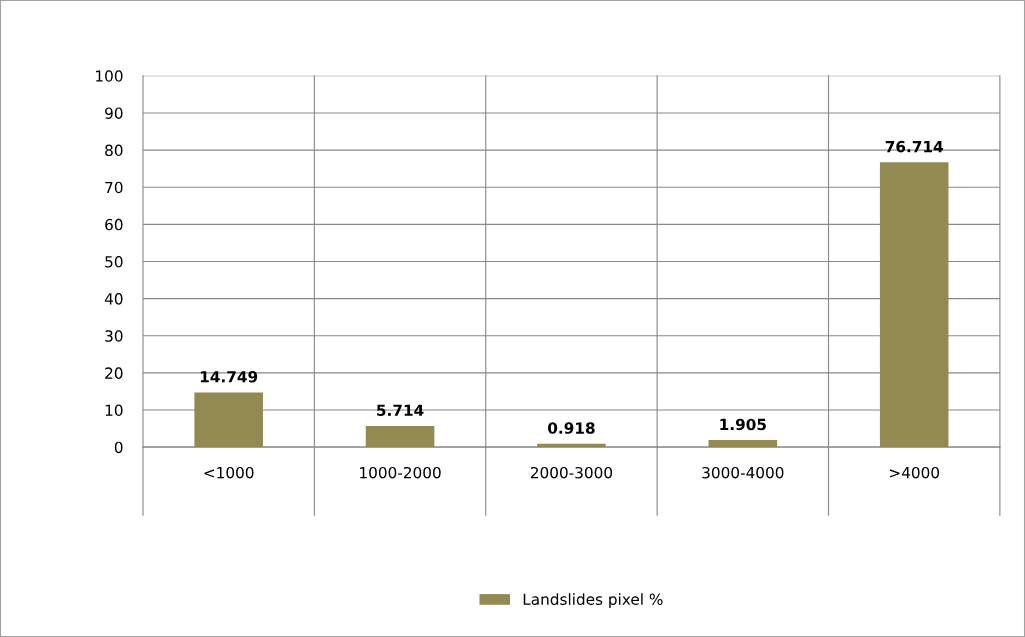 The image size is (1025, 637). I want to click on x-tick-label: <1000, so click(229, 472).